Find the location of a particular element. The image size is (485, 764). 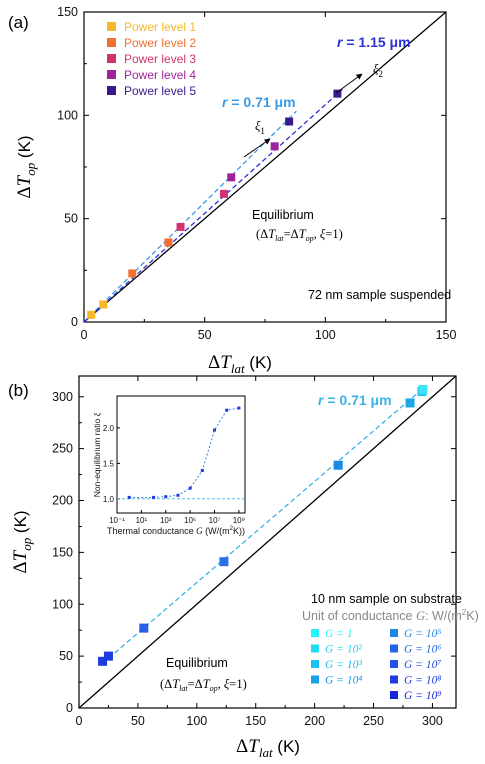

x-tick-label-b: 200 is located at coordinates (314, 721).